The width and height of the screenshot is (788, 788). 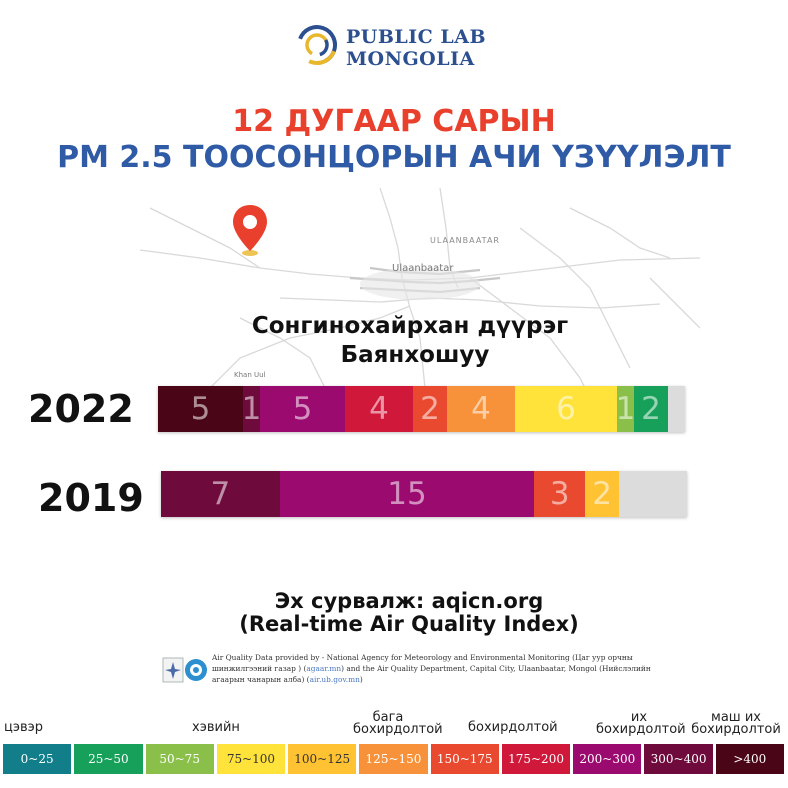 What do you see at coordinates (423, 268) in the screenshot?
I see `map-label-ulaanbaatar: Ulaanbaatar` at bounding box center [423, 268].